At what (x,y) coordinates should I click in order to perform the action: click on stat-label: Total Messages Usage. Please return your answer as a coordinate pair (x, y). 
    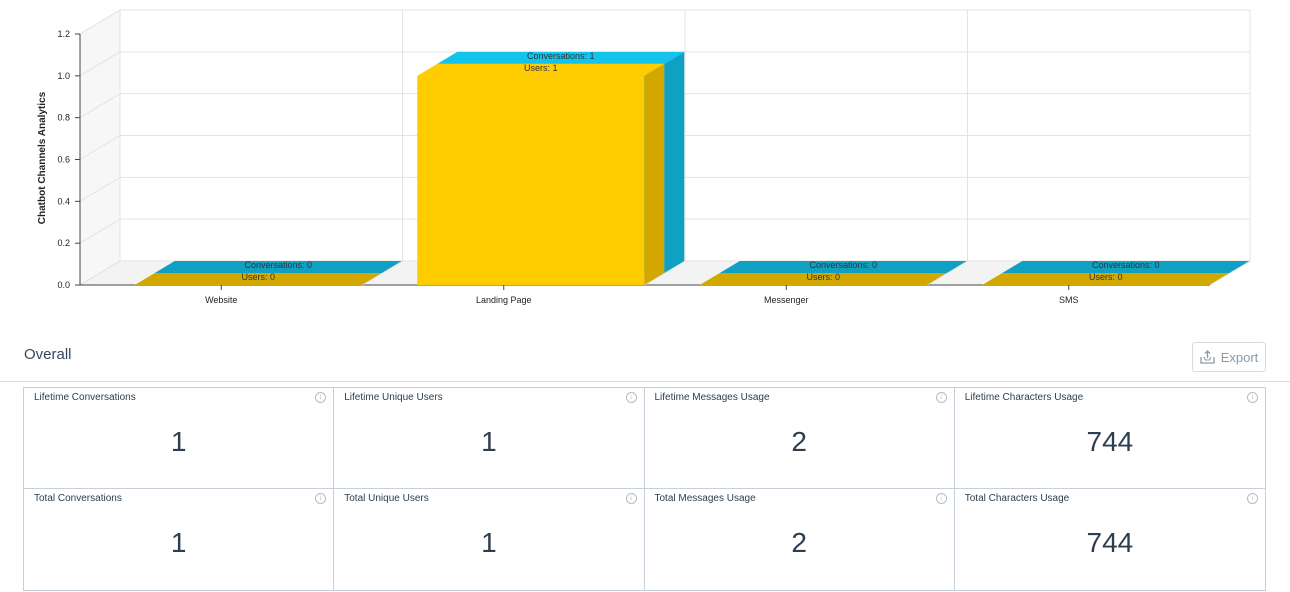
    Looking at the image, I should click on (705, 498).